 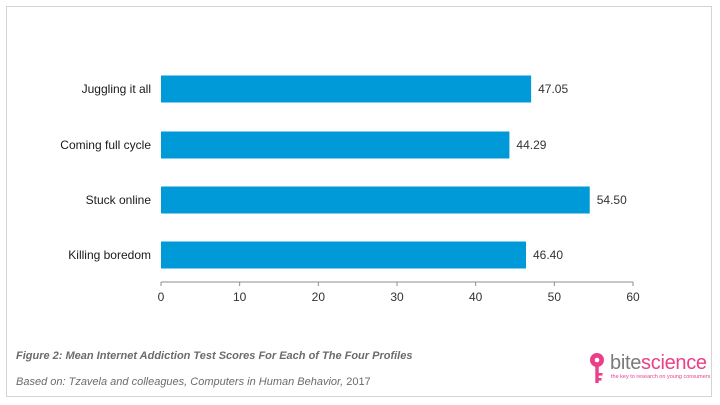 I want to click on x-tick-label: 40, so click(x=476, y=297).